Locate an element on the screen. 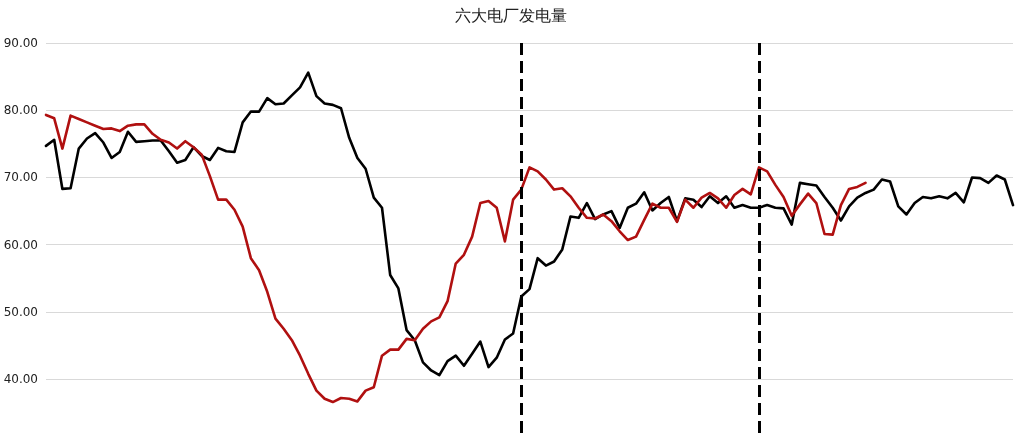 This screenshot has height=433, width=1021. y-tick-label: 60.00 is located at coordinates (20, 244).